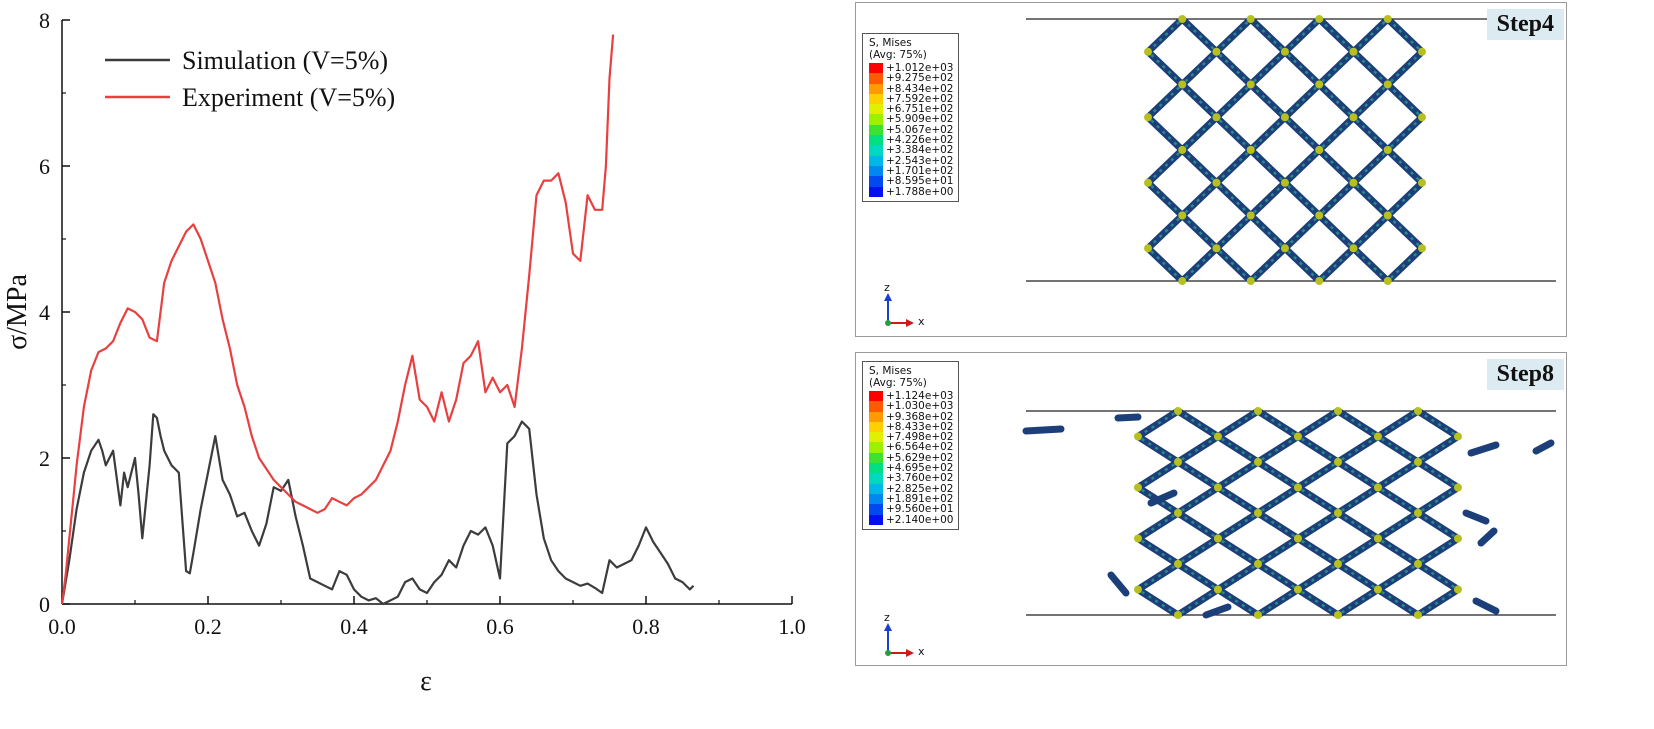 This screenshot has width=1654, height=729. Describe the element at coordinates (911, 437) in the screenshot. I see `legend-row: +7.498e+02` at that location.